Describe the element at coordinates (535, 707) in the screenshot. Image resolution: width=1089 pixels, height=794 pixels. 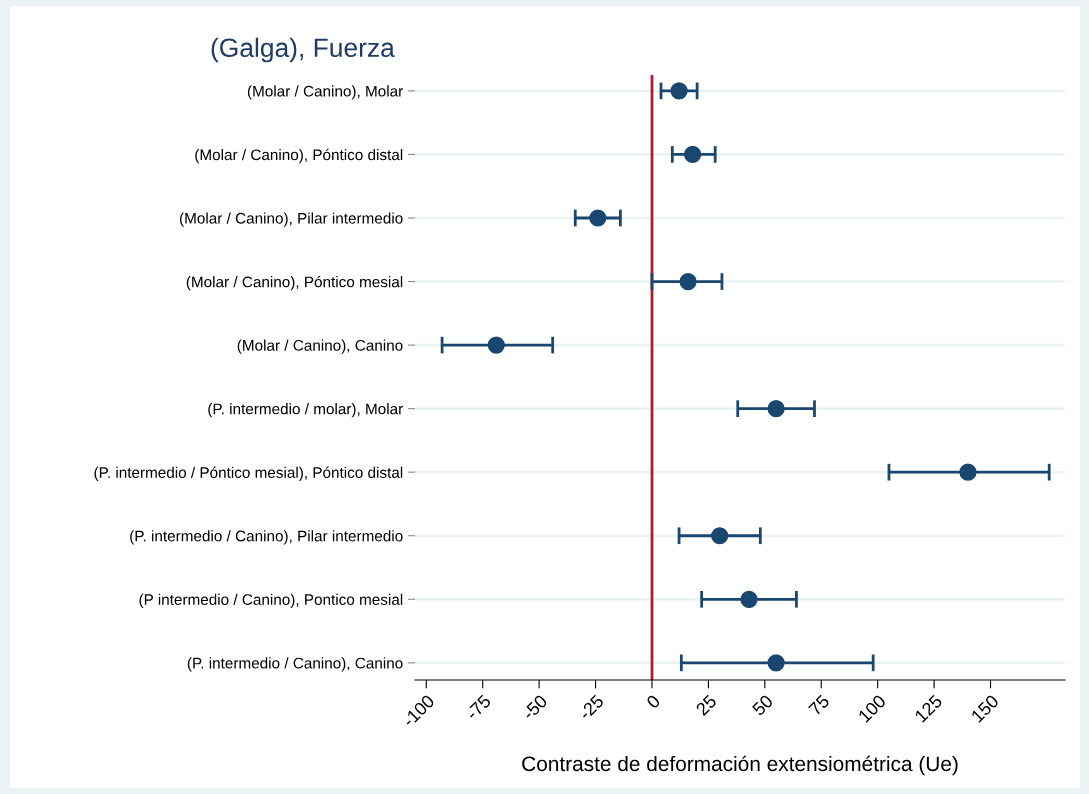
I see `x-tick-label: -50` at that location.